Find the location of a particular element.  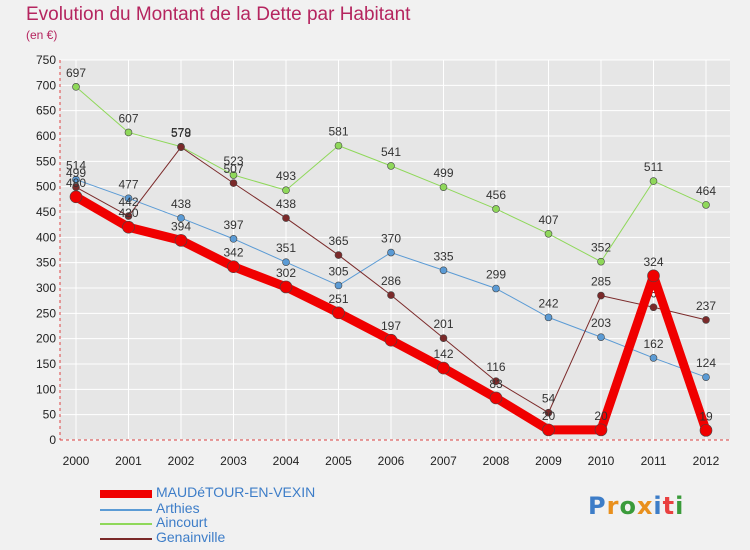

data-label-arthies: 124 is located at coordinates (706, 363).